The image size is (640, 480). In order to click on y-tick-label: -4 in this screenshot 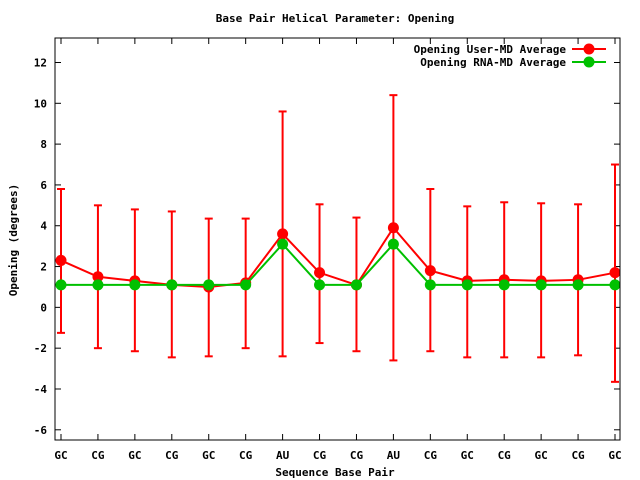, I will do `click(41, 389)`.